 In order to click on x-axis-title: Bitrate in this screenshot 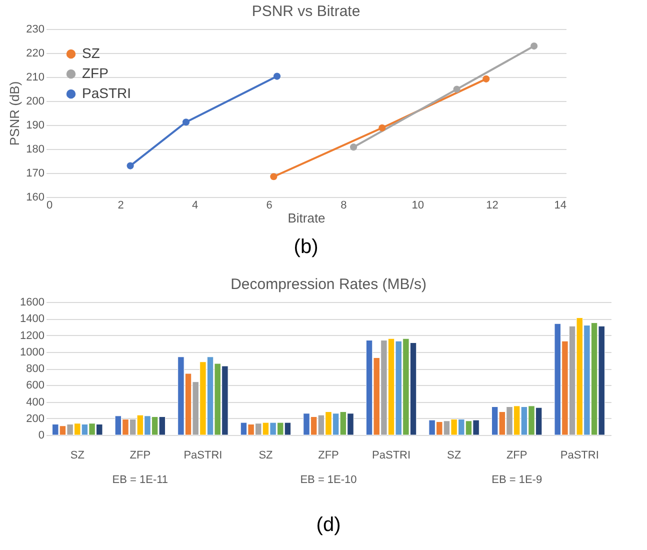, I will do `click(307, 218)`.